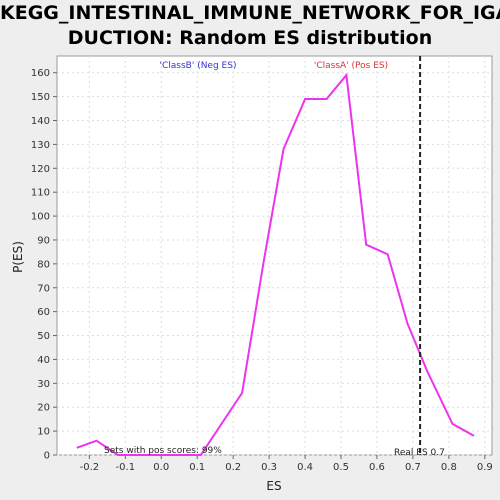 Image resolution: width=500 pixels, height=500 pixels. I want to click on y-tick-label: 80, so click(43, 264).